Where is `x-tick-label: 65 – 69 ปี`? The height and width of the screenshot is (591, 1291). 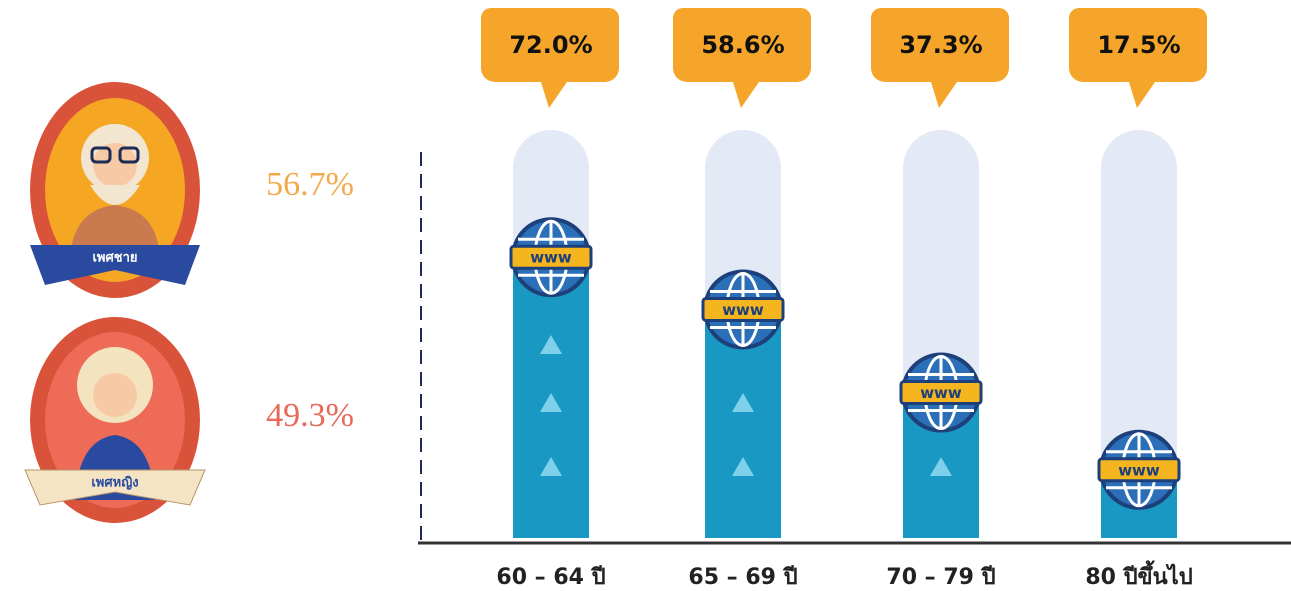 x-tick-label: 65 – 69 ปี is located at coordinates (742, 577).